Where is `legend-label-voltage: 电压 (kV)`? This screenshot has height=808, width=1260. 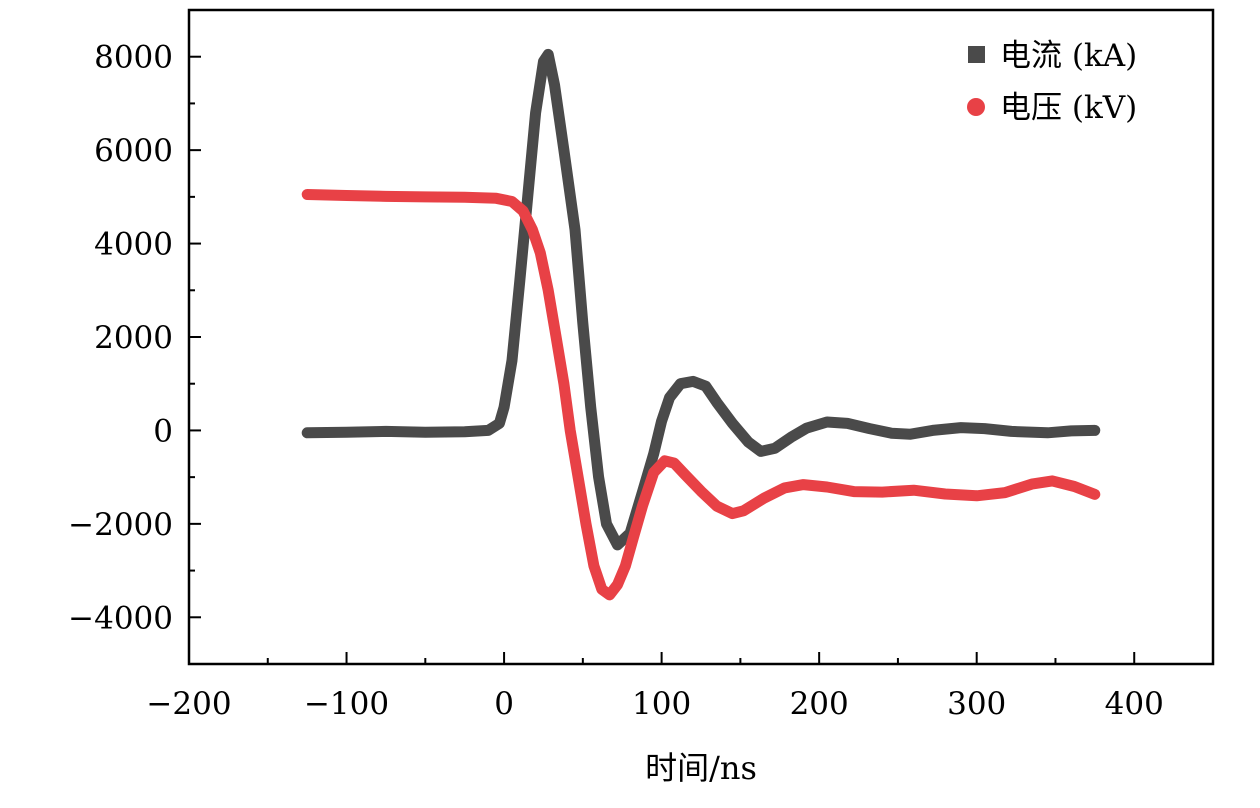 legend-label-voltage: 电压 (kV) is located at coordinates (1068, 108).